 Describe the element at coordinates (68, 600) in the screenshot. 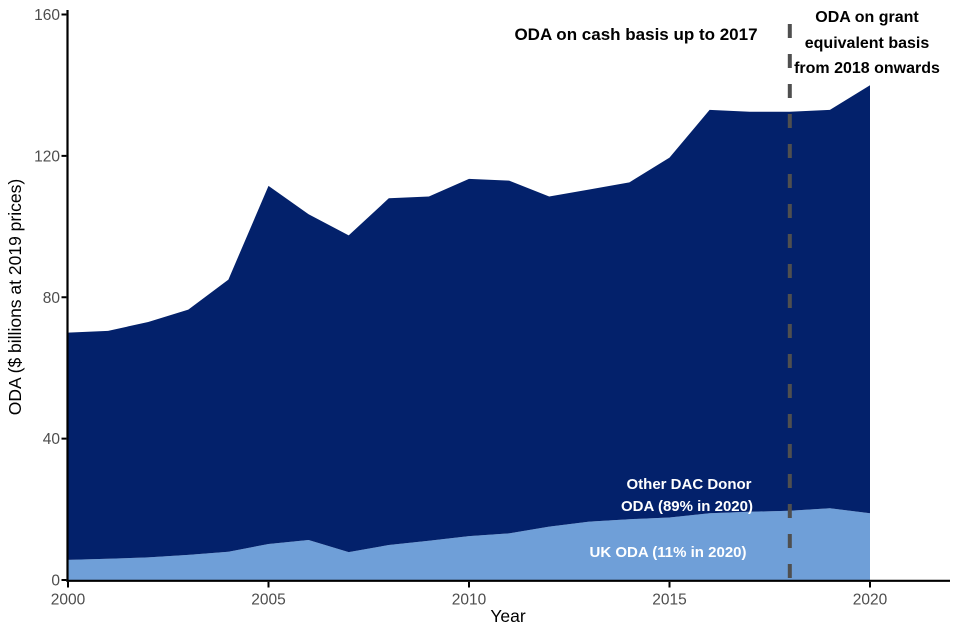

I see `x-tick-label: 2000` at that location.